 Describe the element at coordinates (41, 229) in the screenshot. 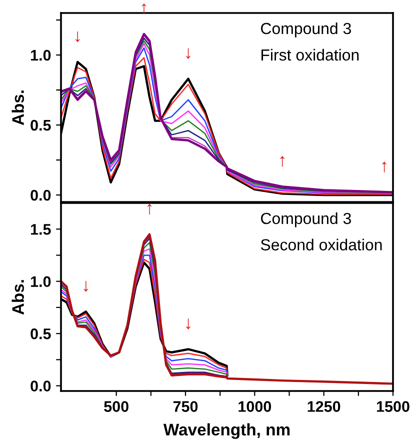

I see `y-tick-label: 1.5` at that location.